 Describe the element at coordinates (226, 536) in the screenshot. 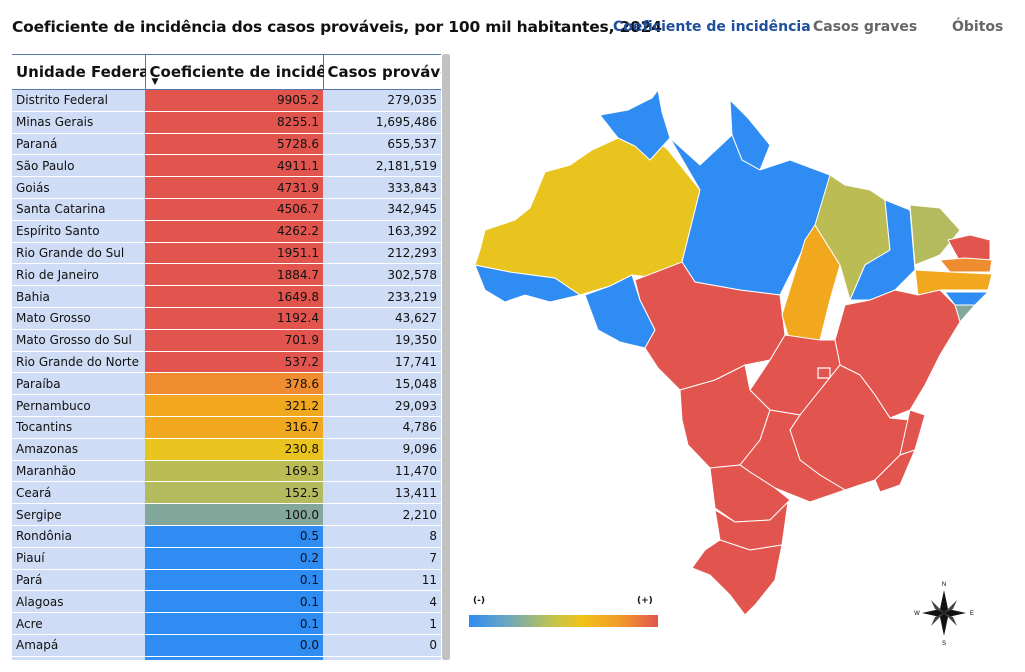

I see `table-row: Rondônia 0.5 8` at that location.